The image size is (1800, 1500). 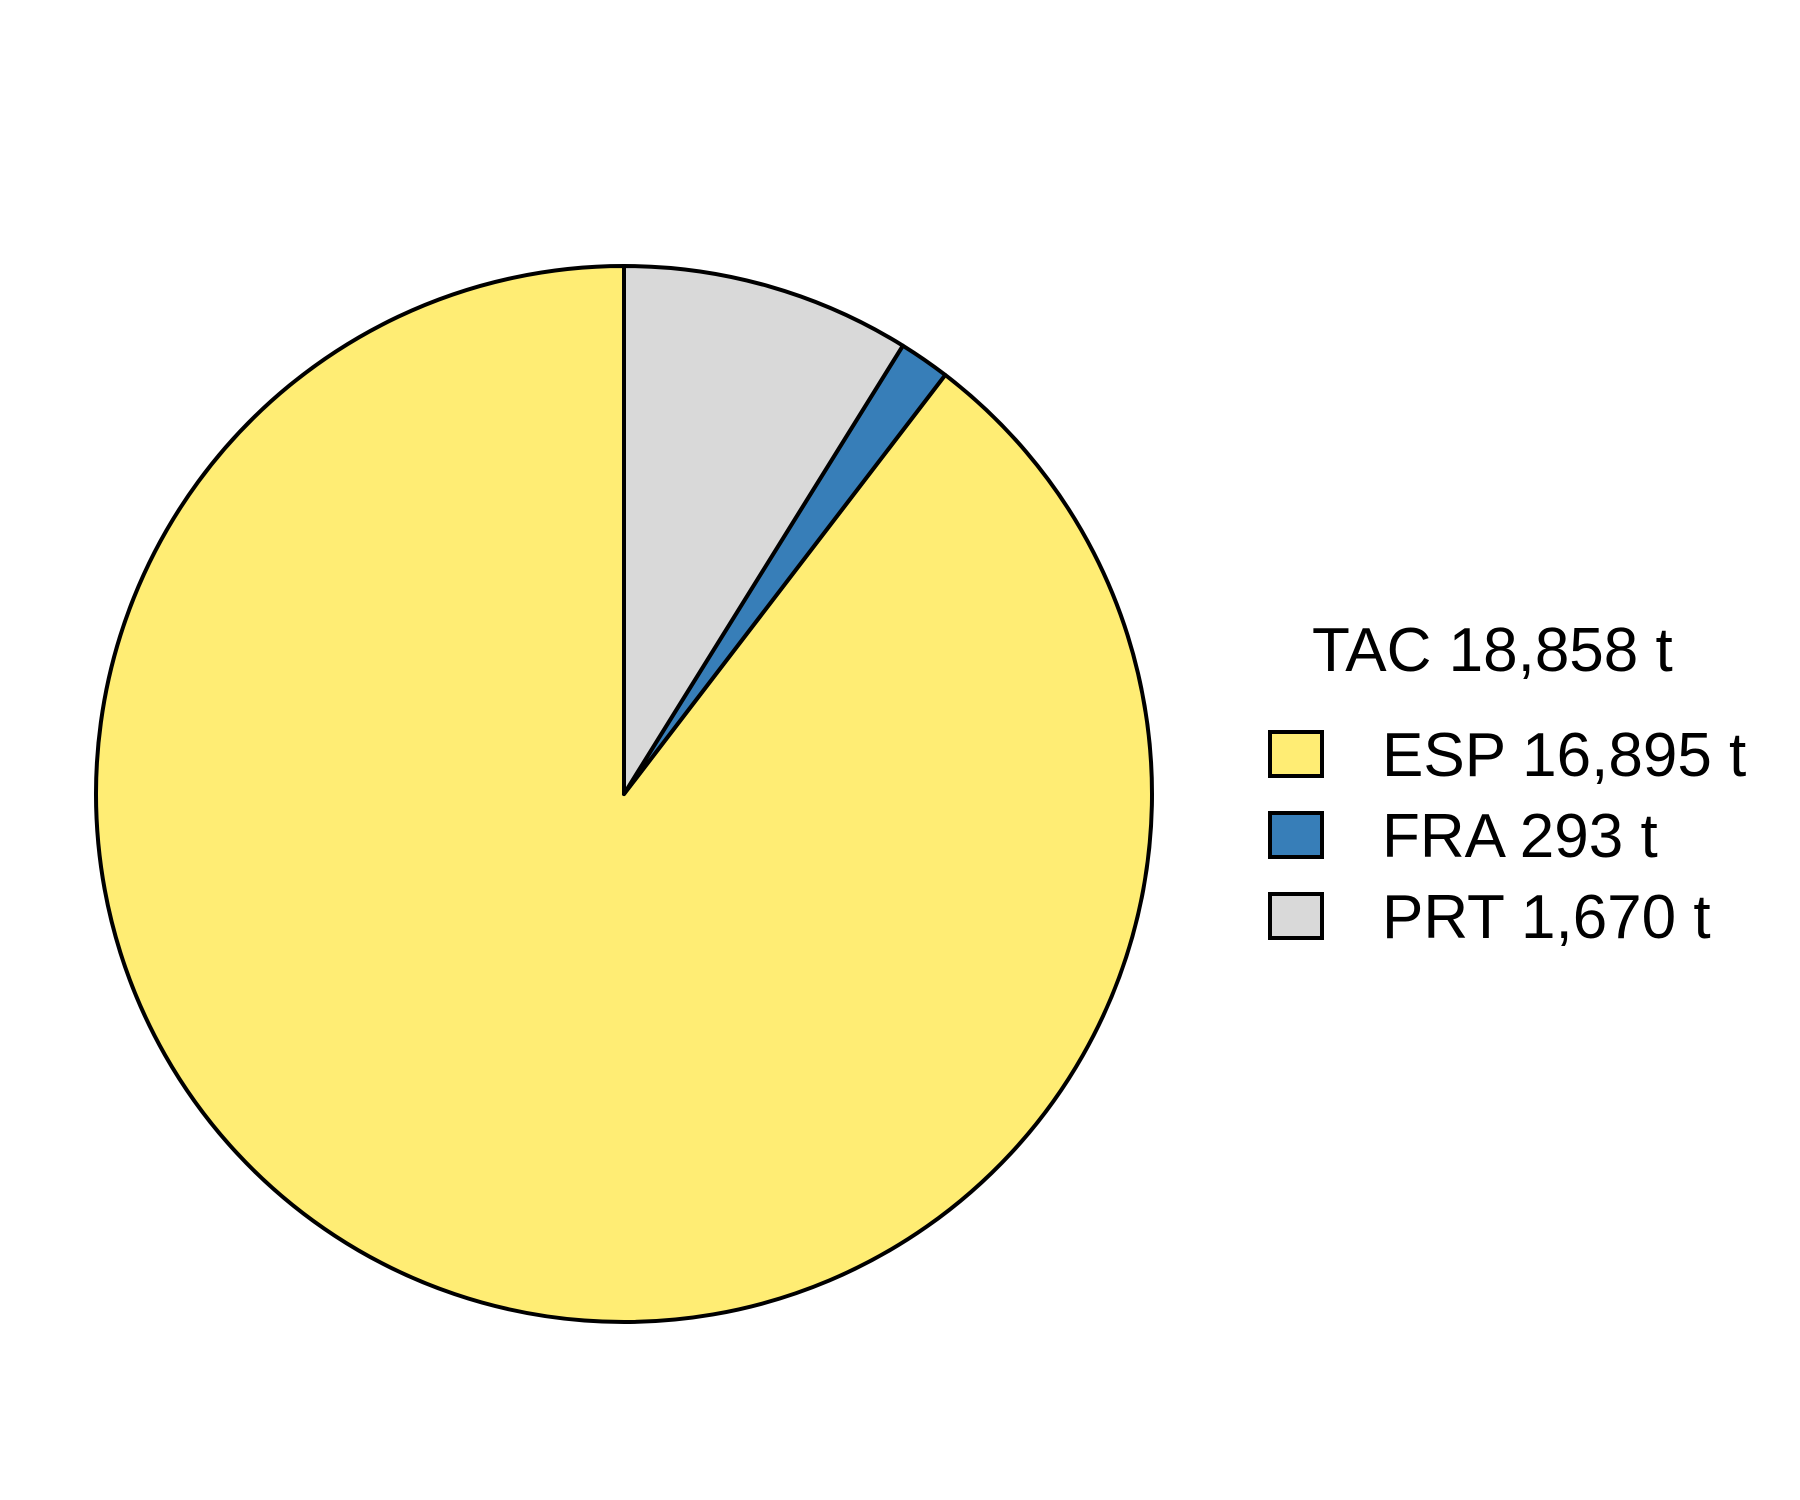 What do you see at coordinates (1296, 835) in the screenshot?
I see `legend-swatch-fra` at bounding box center [1296, 835].